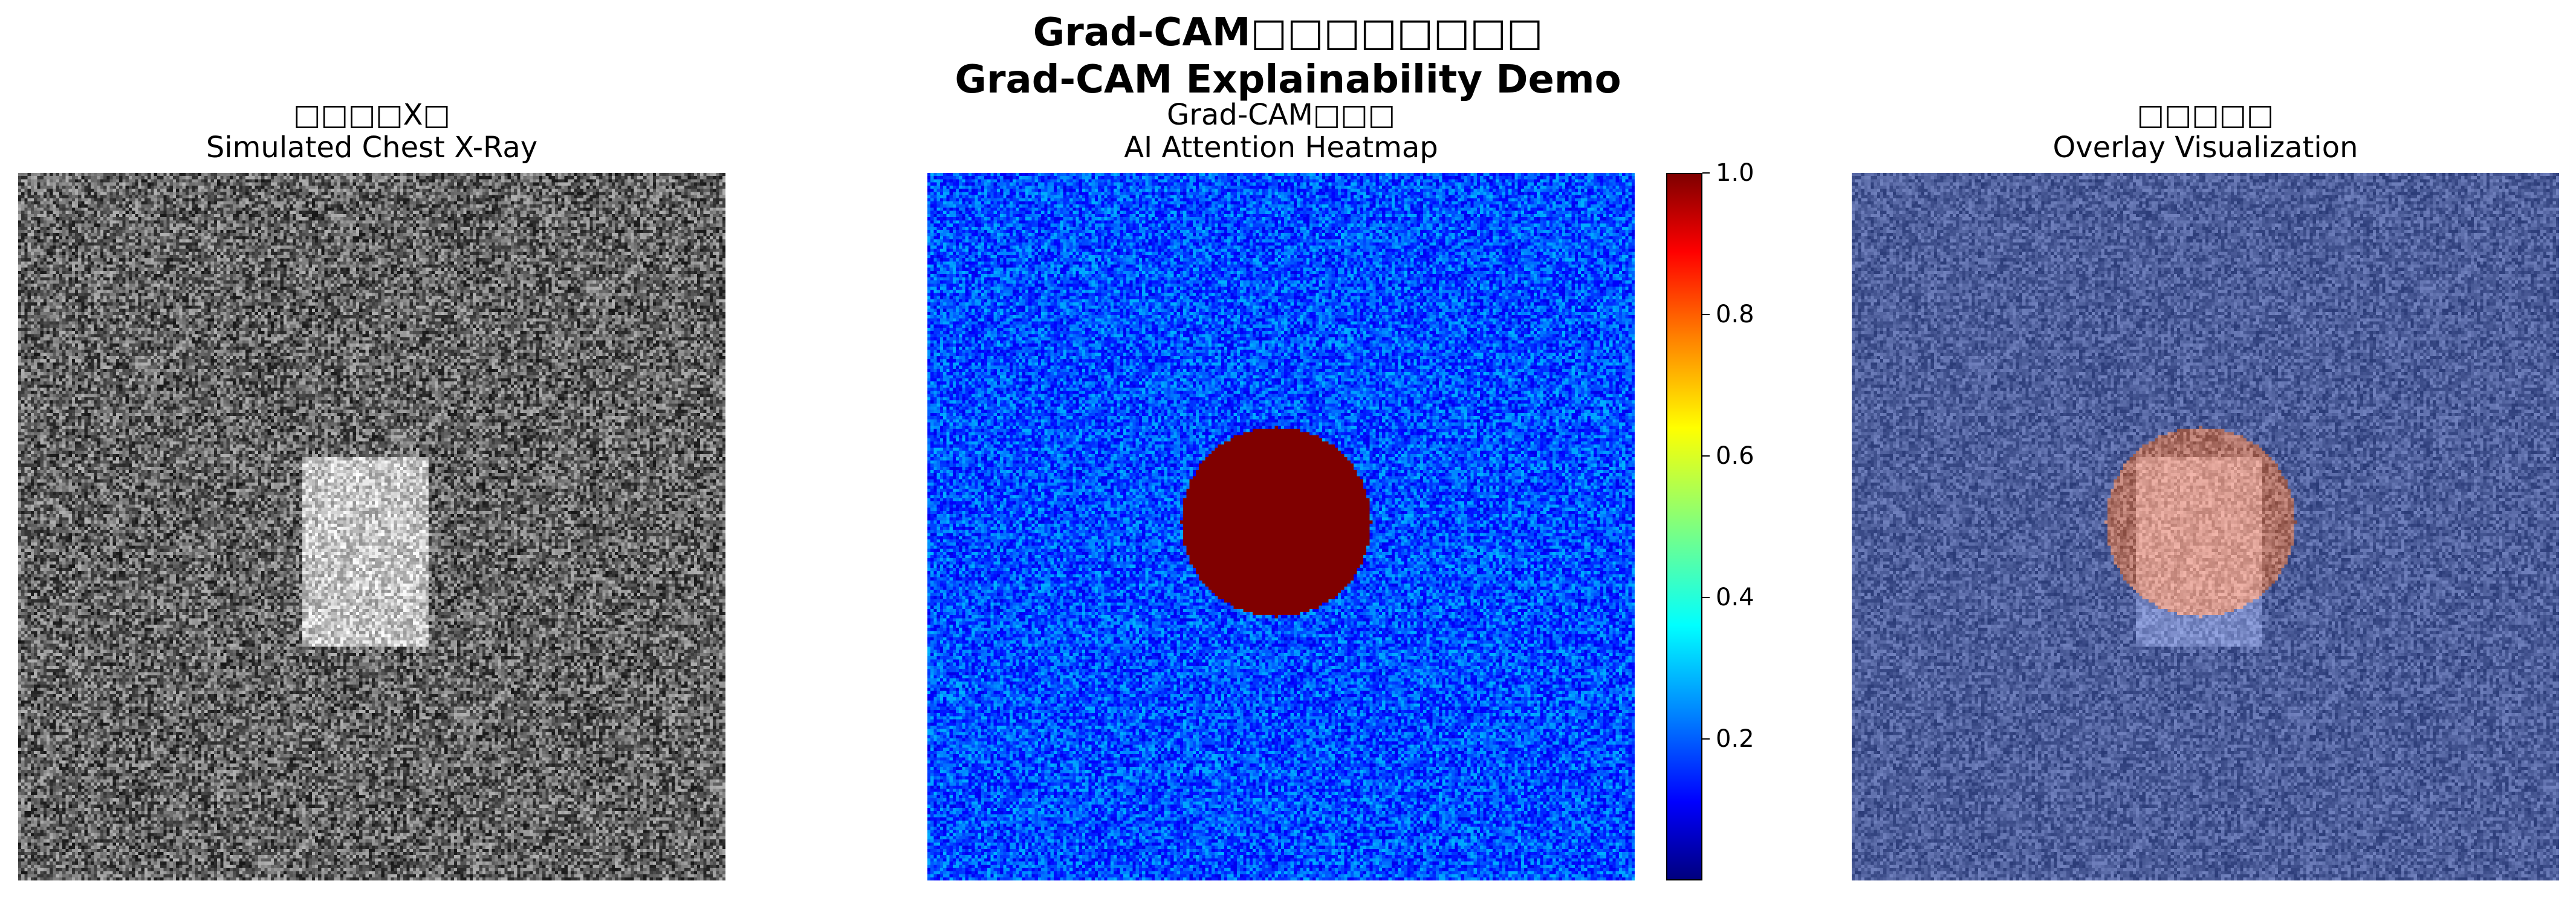 This screenshot has width=2576, height=898. What do you see at coordinates (372, 147) in the screenshot?
I see `panel1-title-en: Simulated Chest X-Ray` at bounding box center [372, 147].